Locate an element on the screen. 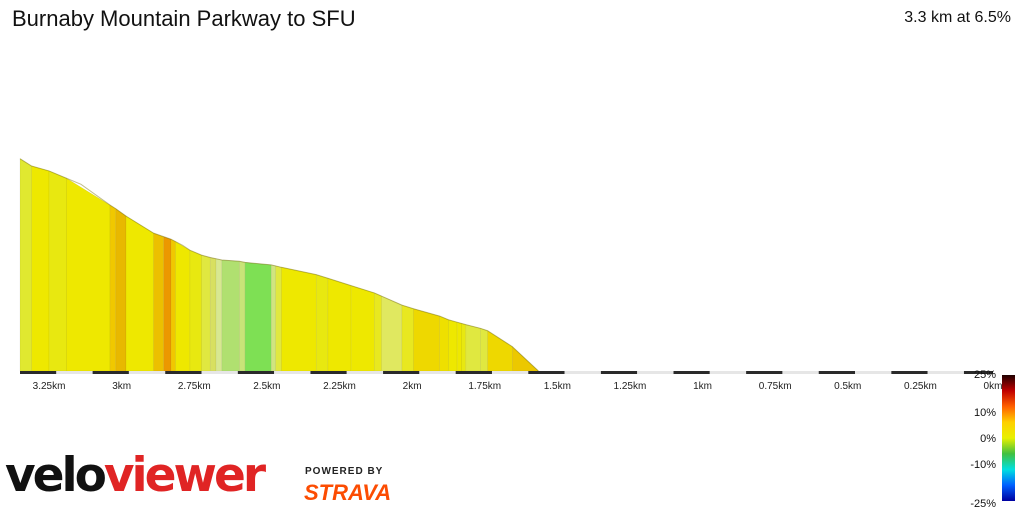  gradient-color-bar is located at coordinates (1008, 438).